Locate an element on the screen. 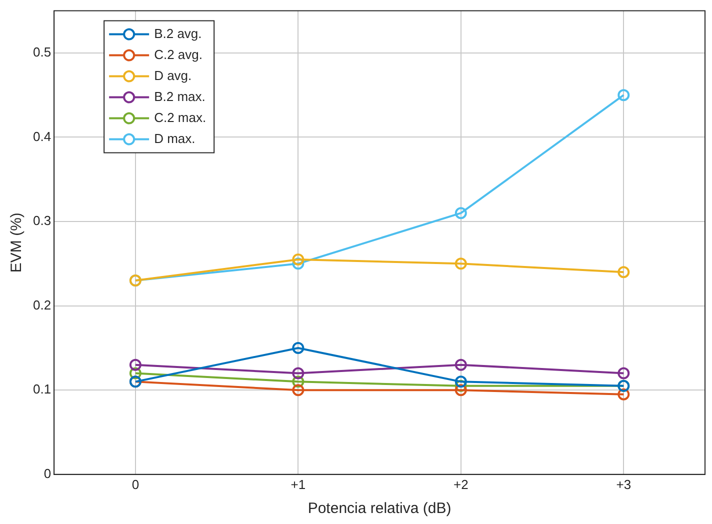  legend-label: D max. is located at coordinates (175, 138).